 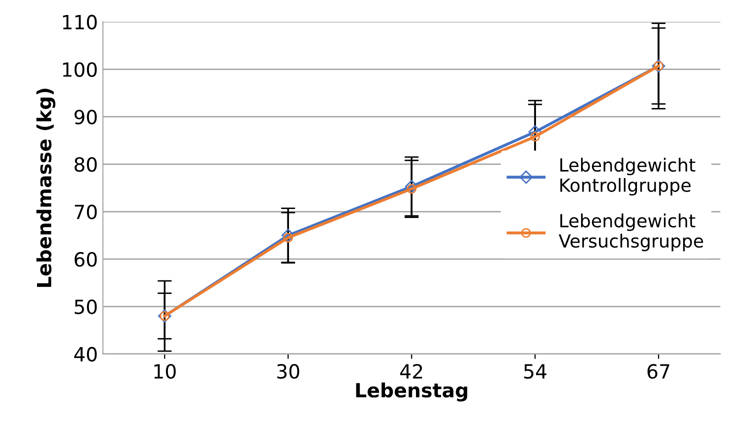 I want to click on y-tick-label: 50, so click(x=85, y=306).